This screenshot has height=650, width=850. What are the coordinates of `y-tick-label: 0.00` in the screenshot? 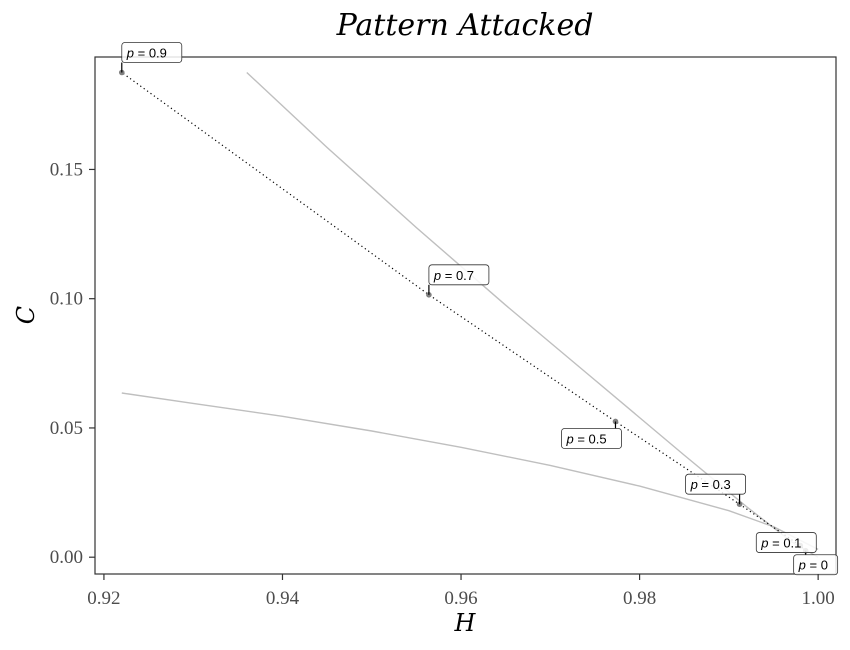 It's located at (66, 557).